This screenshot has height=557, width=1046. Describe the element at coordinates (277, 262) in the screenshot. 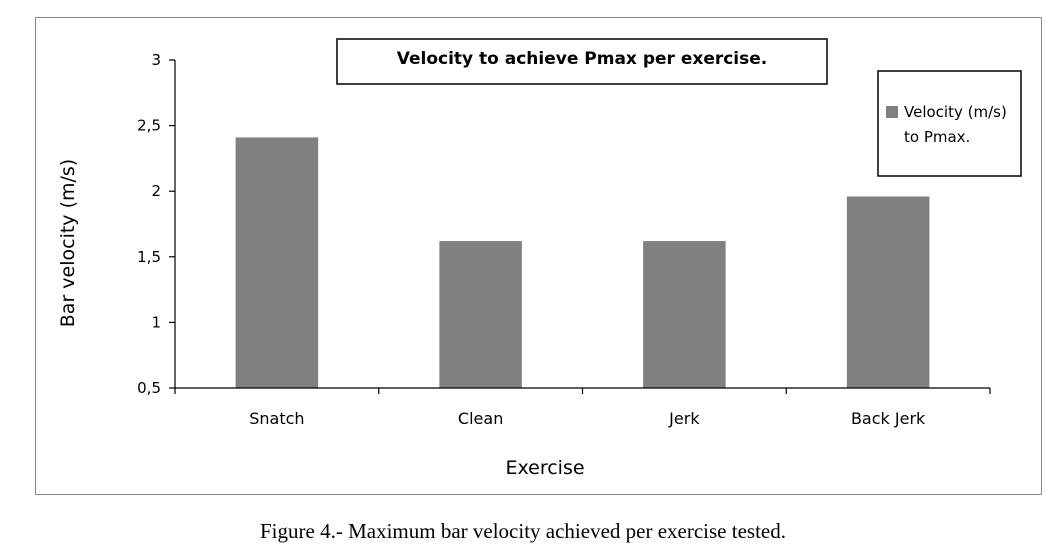

I see `bar-snatch` at that location.